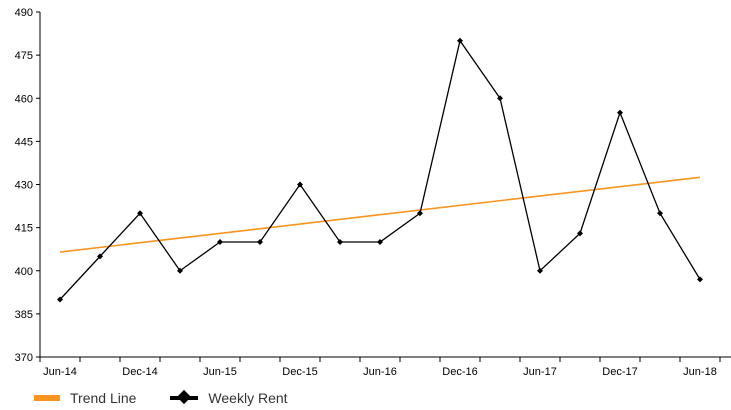  Describe the element at coordinates (24, 186) in the screenshot. I see `y-tick-label-430: 430` at that location.